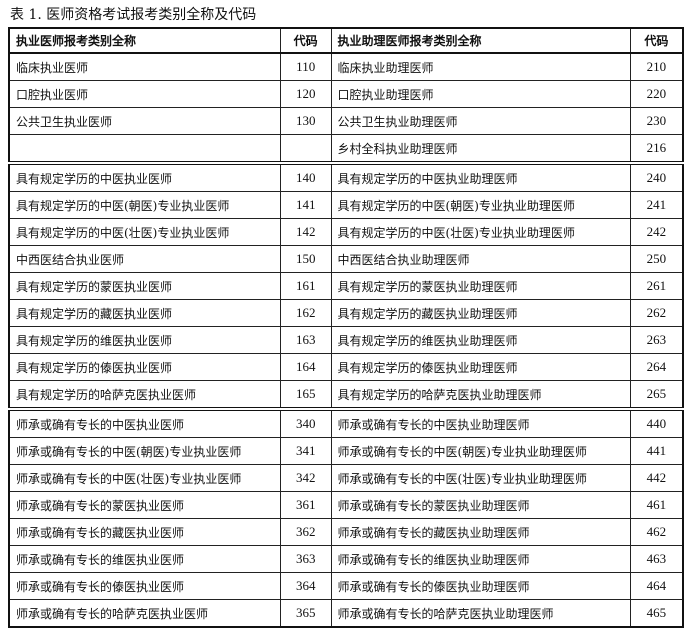  I want to click on assistant-code-cell: 442, so click(656, 478).